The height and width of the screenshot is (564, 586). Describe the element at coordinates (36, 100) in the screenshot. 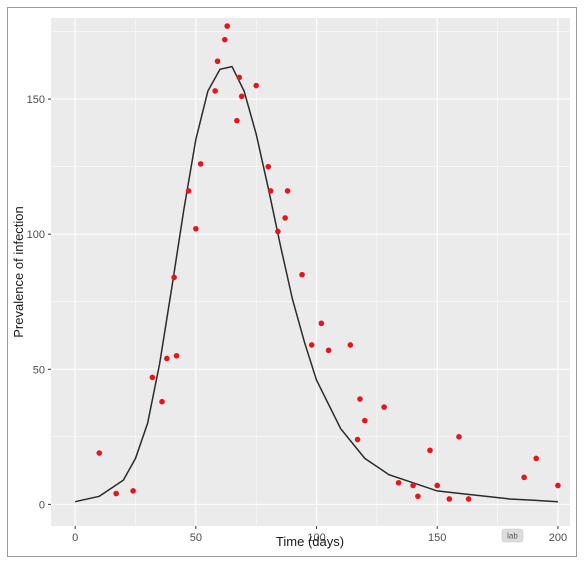

I see `y-tick-label: 150` at that location.